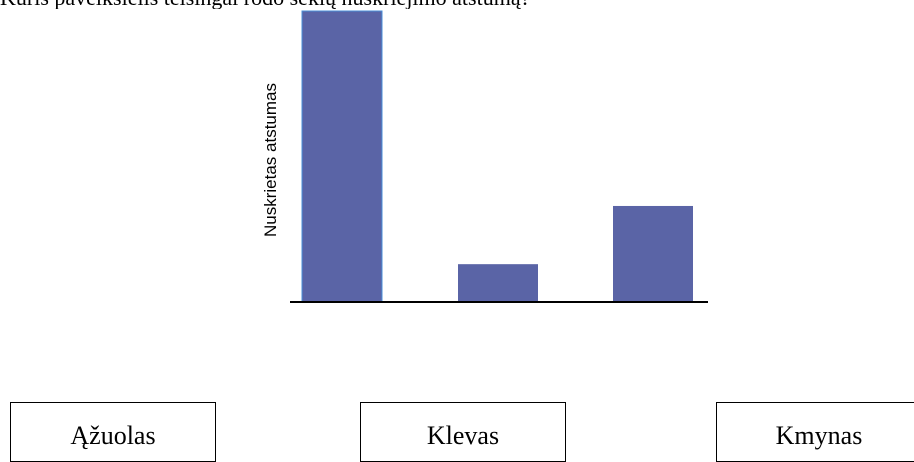  What do you see at coordinates (653, 253) in the screenshot?
I see `bar-kmynas` at bounding box center [653, 253].